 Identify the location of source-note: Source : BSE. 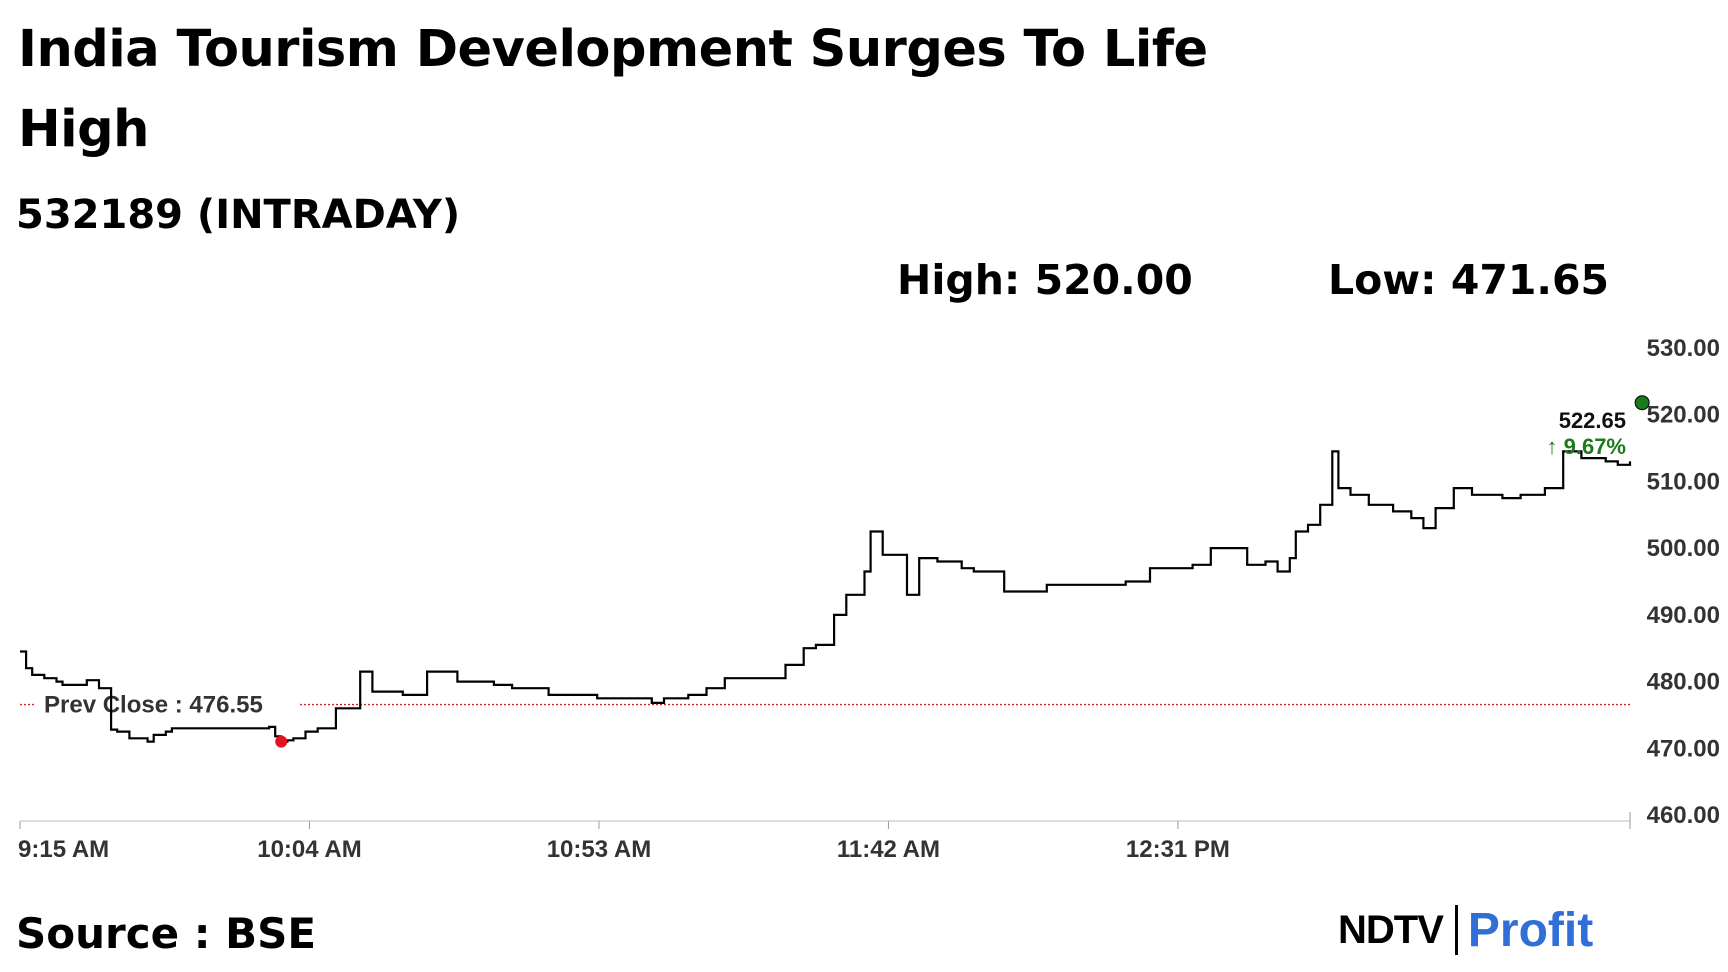
(166, 933).